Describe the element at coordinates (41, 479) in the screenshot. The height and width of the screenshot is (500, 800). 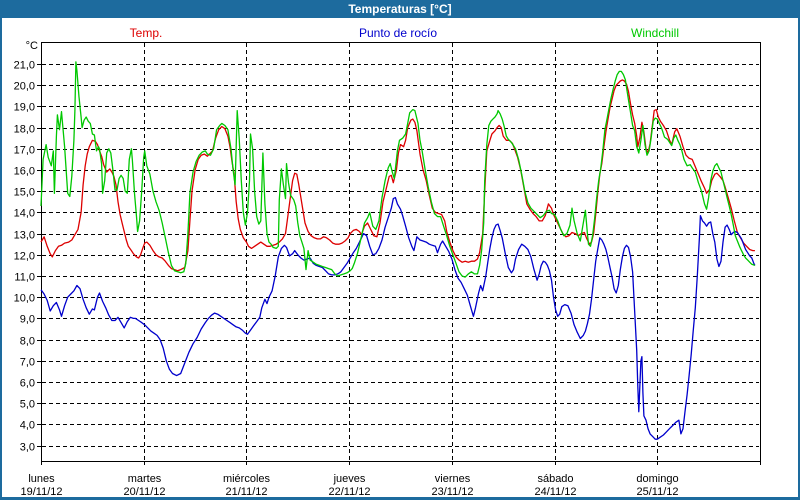
I see `x-tick-day-label: lunes` at that location.